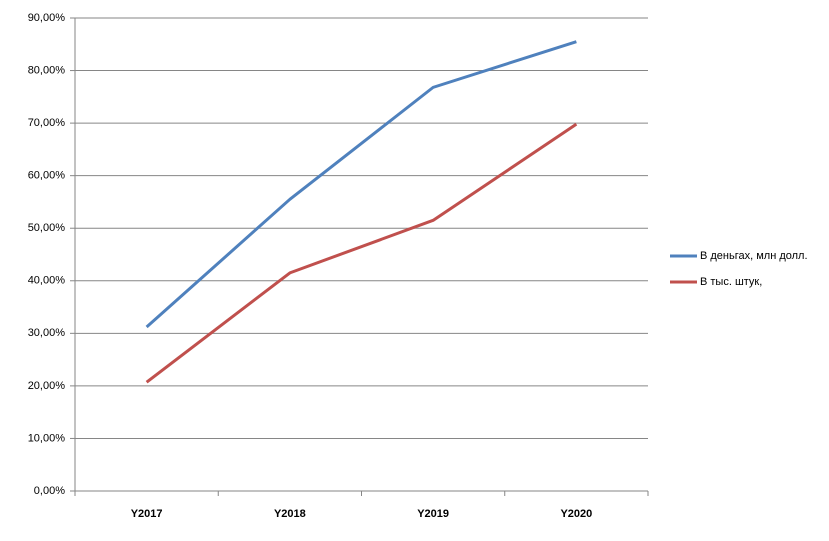  I want to click on y-tick-label: 70,00%, so click(47, 123).